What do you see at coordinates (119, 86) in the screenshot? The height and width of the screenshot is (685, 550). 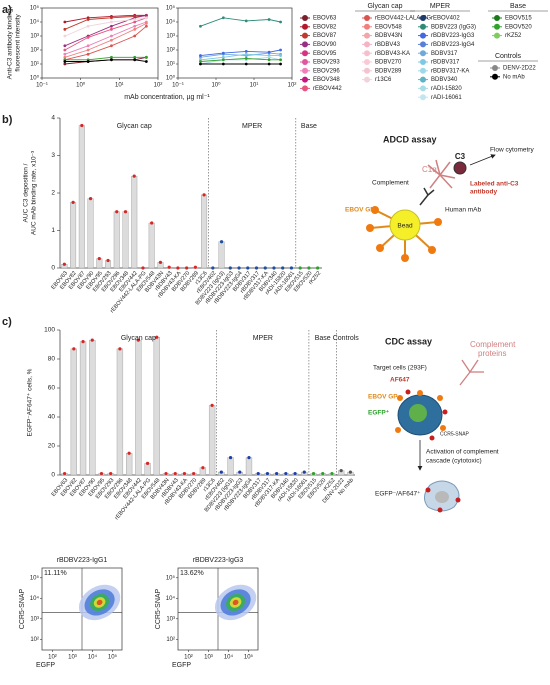 I see `x-tick-label: 10¹` at bounding box center [119, 86].